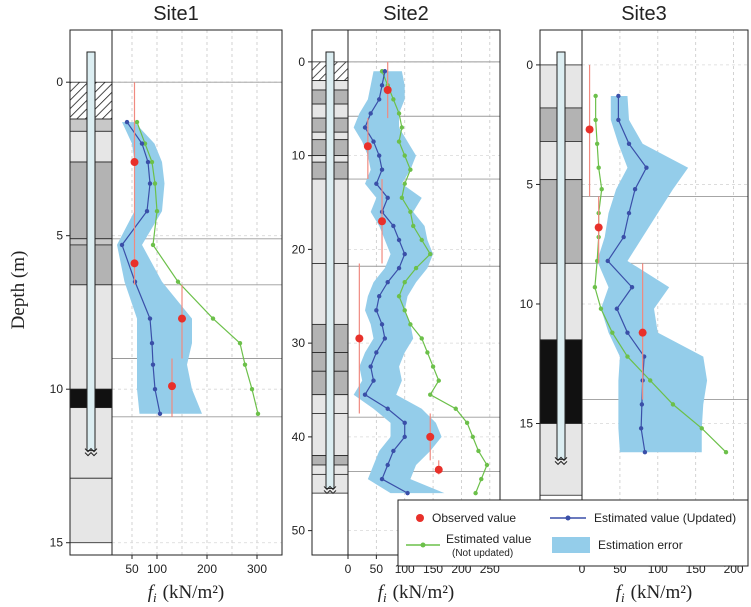 The width and height of the screenshot is (751, 607). Describe the element at coordinates (665, 518) in the screenshot. I see `legend-label: Estimated value (Updated)` at that location.